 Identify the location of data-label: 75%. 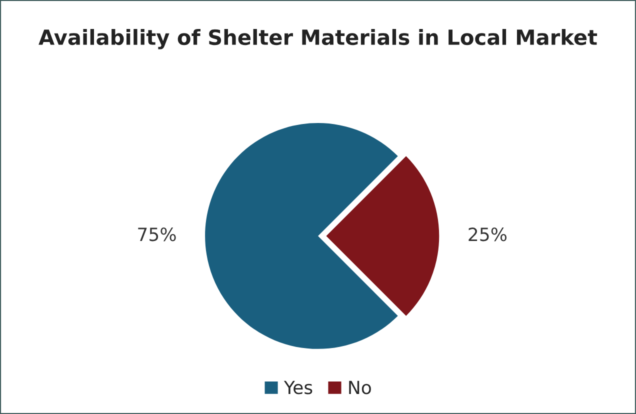
(157, 235).